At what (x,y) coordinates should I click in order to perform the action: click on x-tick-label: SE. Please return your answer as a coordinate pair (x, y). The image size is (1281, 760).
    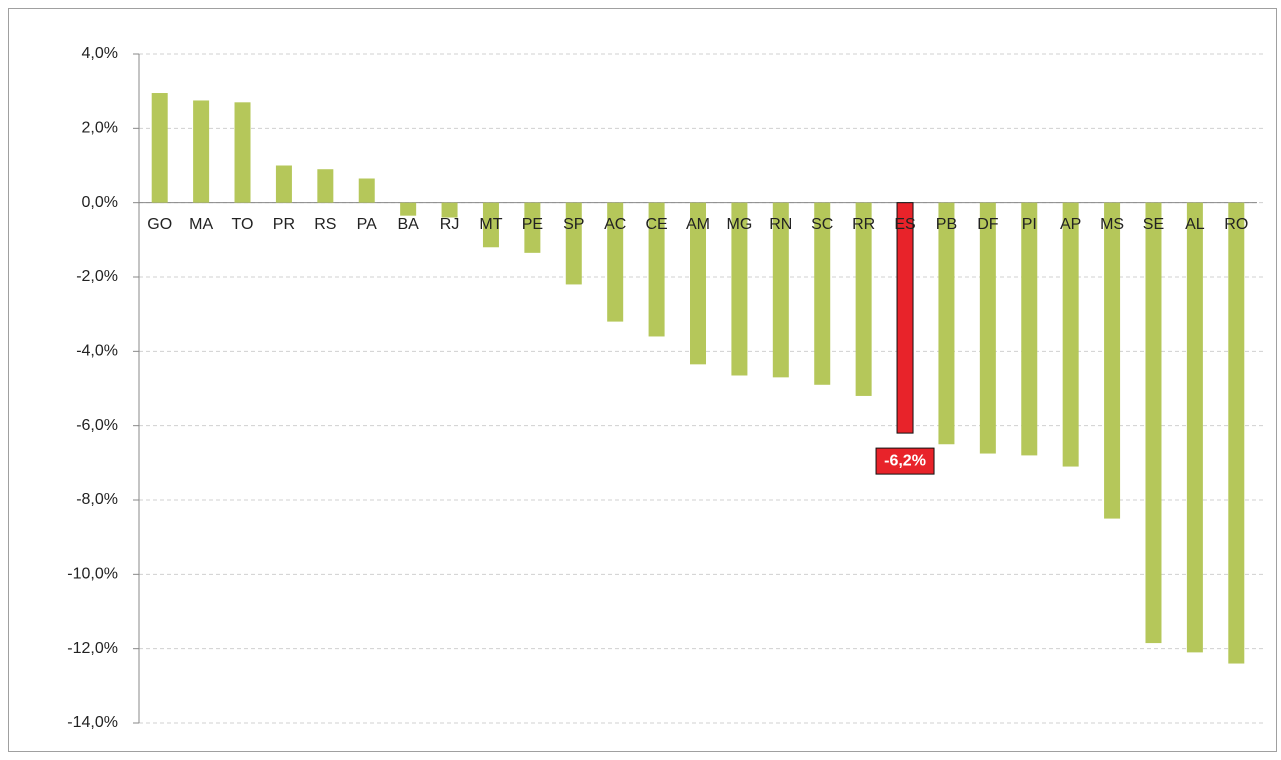
    Looking at the image, I should click on (1153, 224).